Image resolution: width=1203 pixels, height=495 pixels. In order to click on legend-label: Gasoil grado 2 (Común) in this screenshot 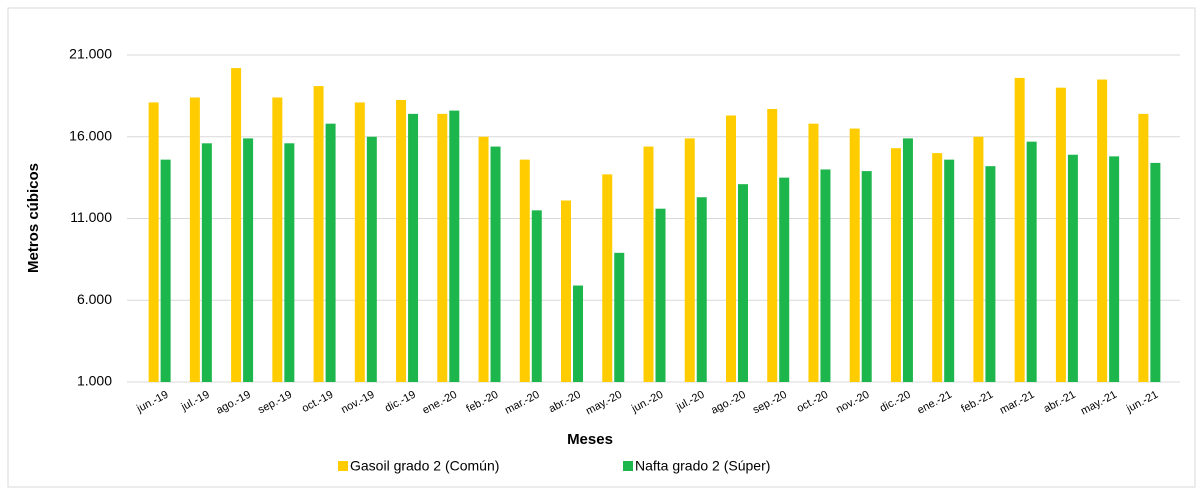, I will do `click(424, 466)`.